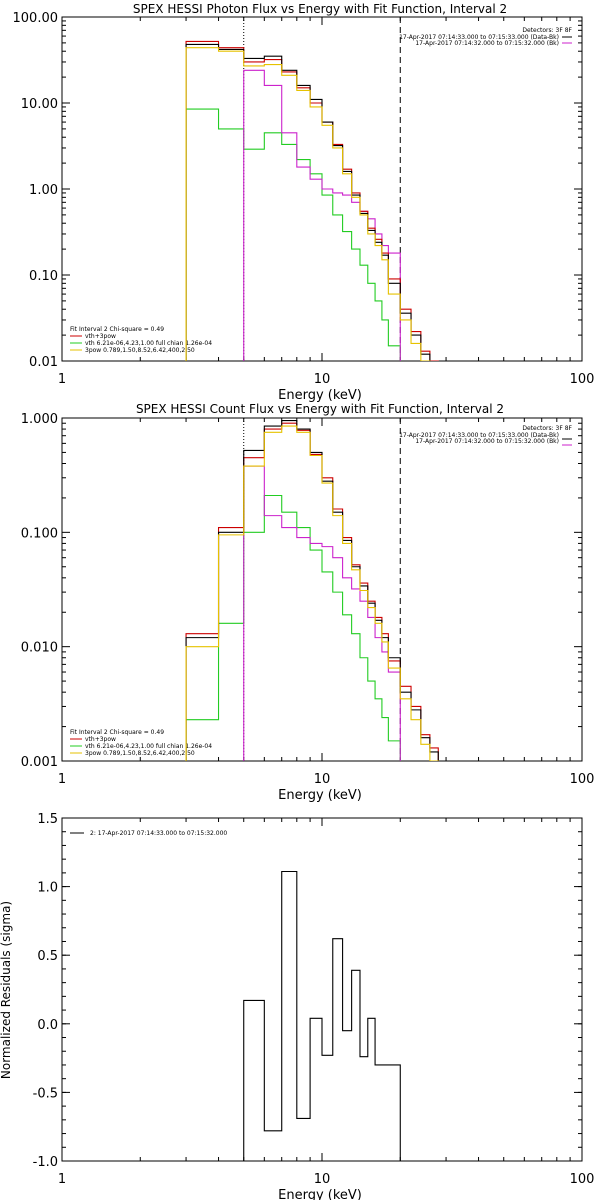 The height and width of the screenshot is (1200, 600). I want to click on count-legend-left-1: vth+3pow, so click(100, 739).